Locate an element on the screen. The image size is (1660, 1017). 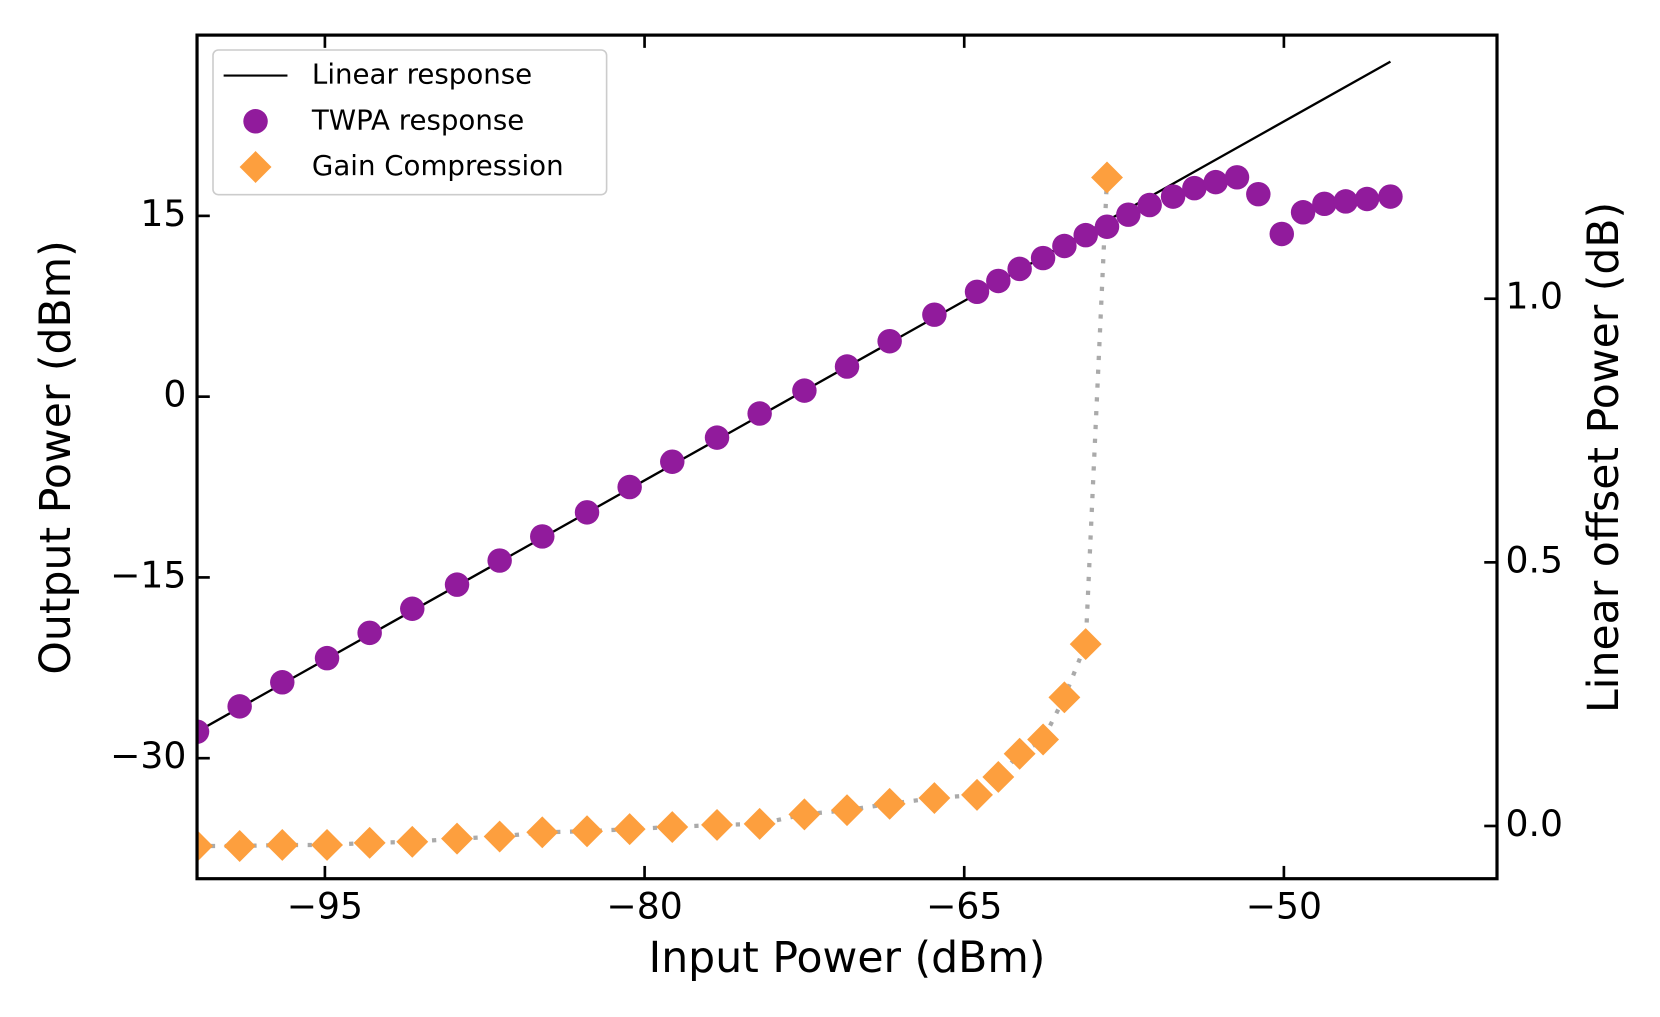
y-tick-label: 0 is located at coordinates (174, 394).